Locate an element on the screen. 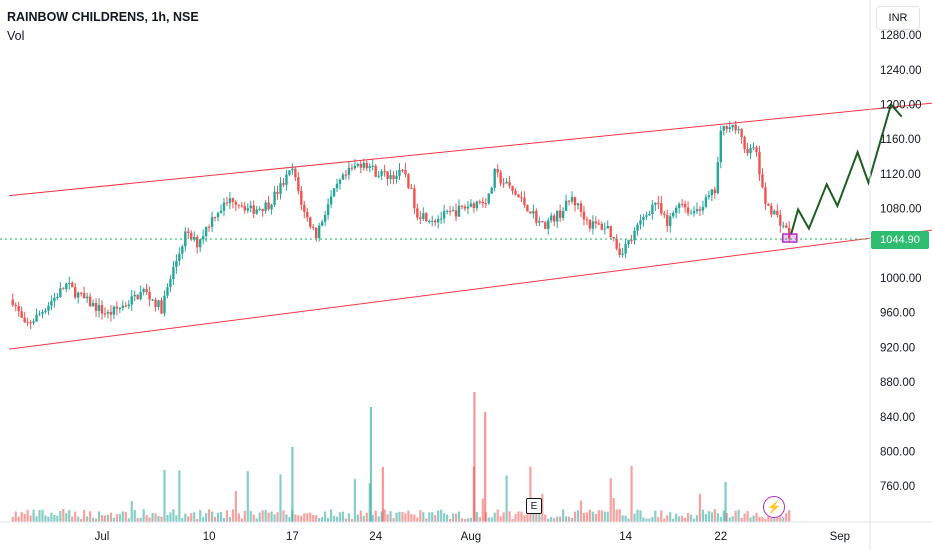 The width and height of the screenshot is (932, 550). currency-button: INR is located at coordinates (898, 18).